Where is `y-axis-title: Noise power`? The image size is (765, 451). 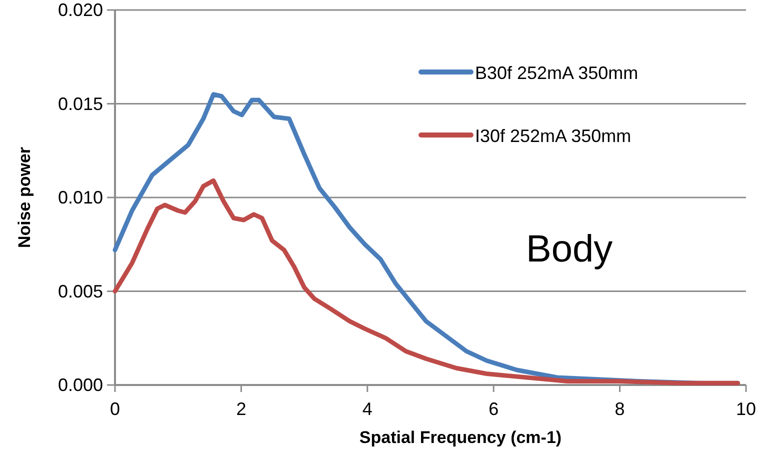
y-axis-title: Noise power is located at coordinates (24, 197).